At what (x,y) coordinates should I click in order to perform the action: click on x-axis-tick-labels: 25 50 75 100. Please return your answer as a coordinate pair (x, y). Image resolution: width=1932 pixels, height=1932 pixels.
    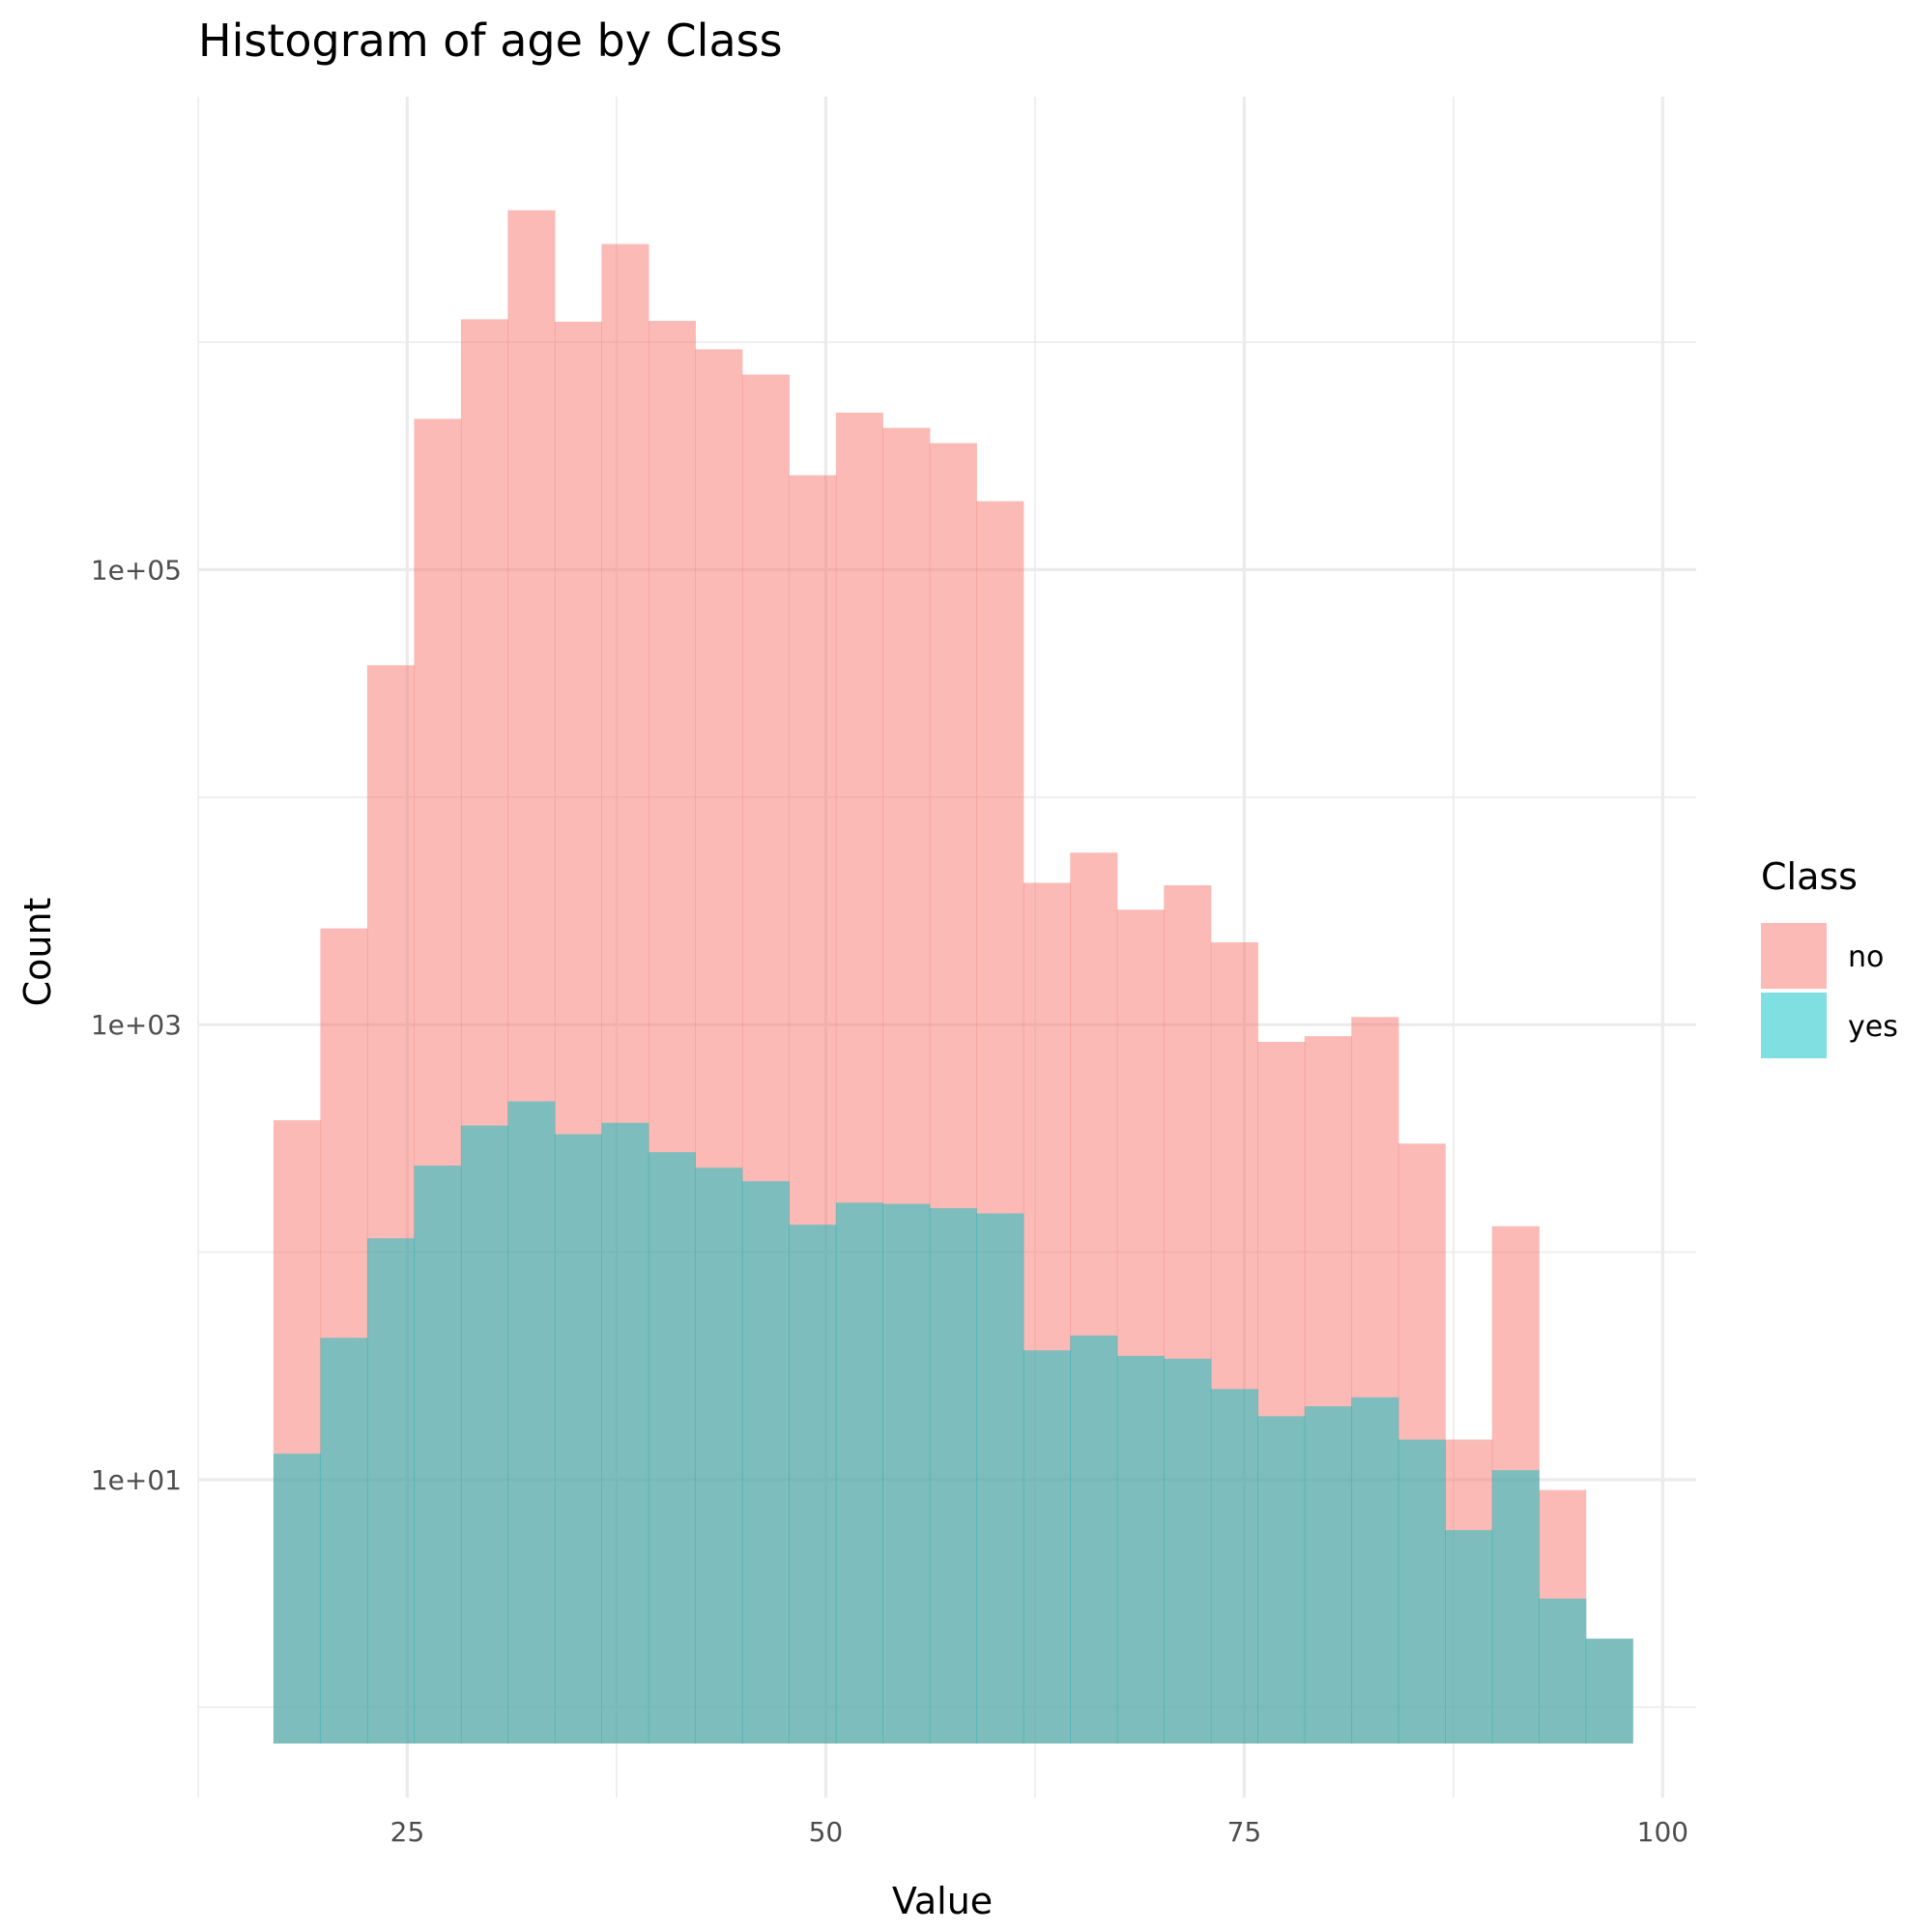
    Looking at the image, I should click on (1039, 1832).